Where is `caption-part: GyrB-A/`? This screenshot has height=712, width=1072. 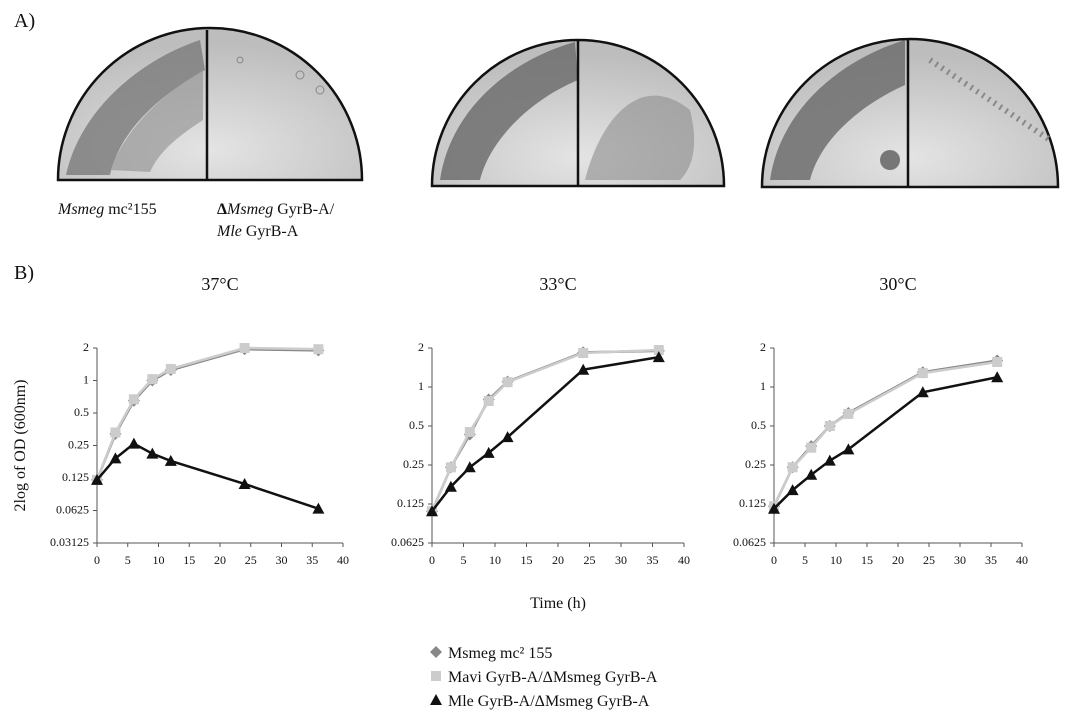 caption-part: GyrB-A/ is located at coordinates (305, 209).